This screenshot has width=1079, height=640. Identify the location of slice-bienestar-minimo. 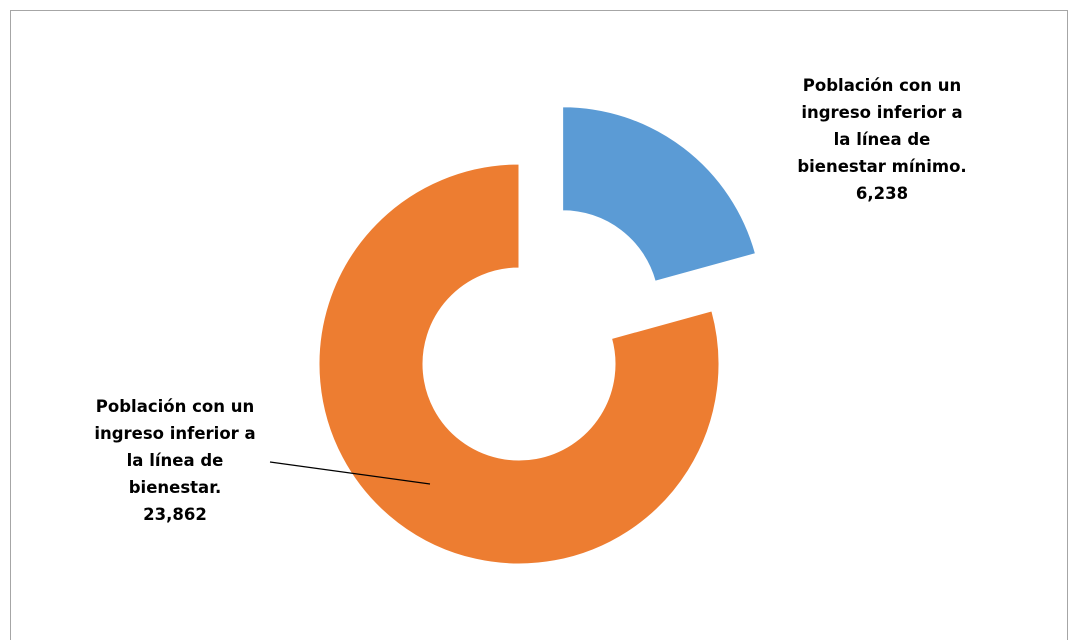
(659, 194).